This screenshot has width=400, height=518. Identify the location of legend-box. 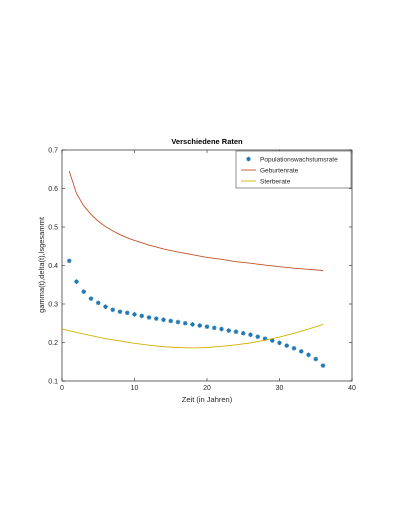
(293, 169).